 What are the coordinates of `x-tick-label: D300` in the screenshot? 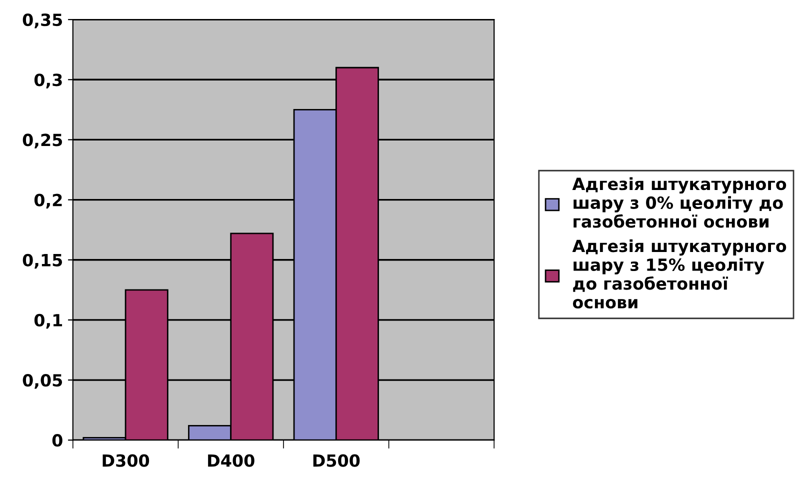 It's located at (126, 460).